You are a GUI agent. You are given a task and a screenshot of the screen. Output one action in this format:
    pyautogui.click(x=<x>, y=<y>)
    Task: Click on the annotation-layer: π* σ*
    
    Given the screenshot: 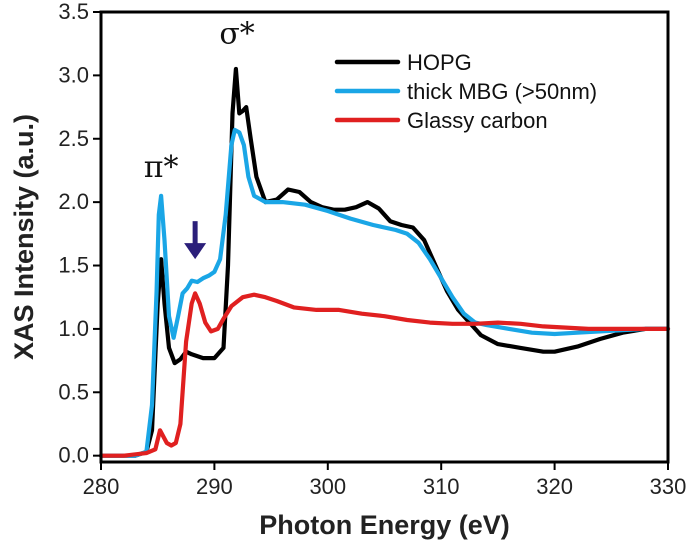 What is the action you would take?
    pyautogui.click(x=199, y=138)
    